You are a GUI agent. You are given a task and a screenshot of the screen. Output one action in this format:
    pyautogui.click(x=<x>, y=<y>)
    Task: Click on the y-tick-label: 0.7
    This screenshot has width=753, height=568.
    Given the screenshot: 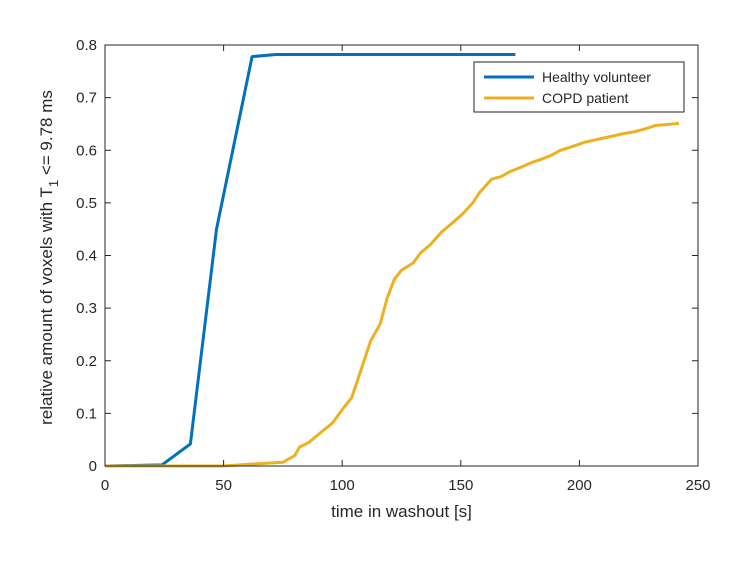 What is the action you would take?
    pyautogui.click(x=86, y=98)
    